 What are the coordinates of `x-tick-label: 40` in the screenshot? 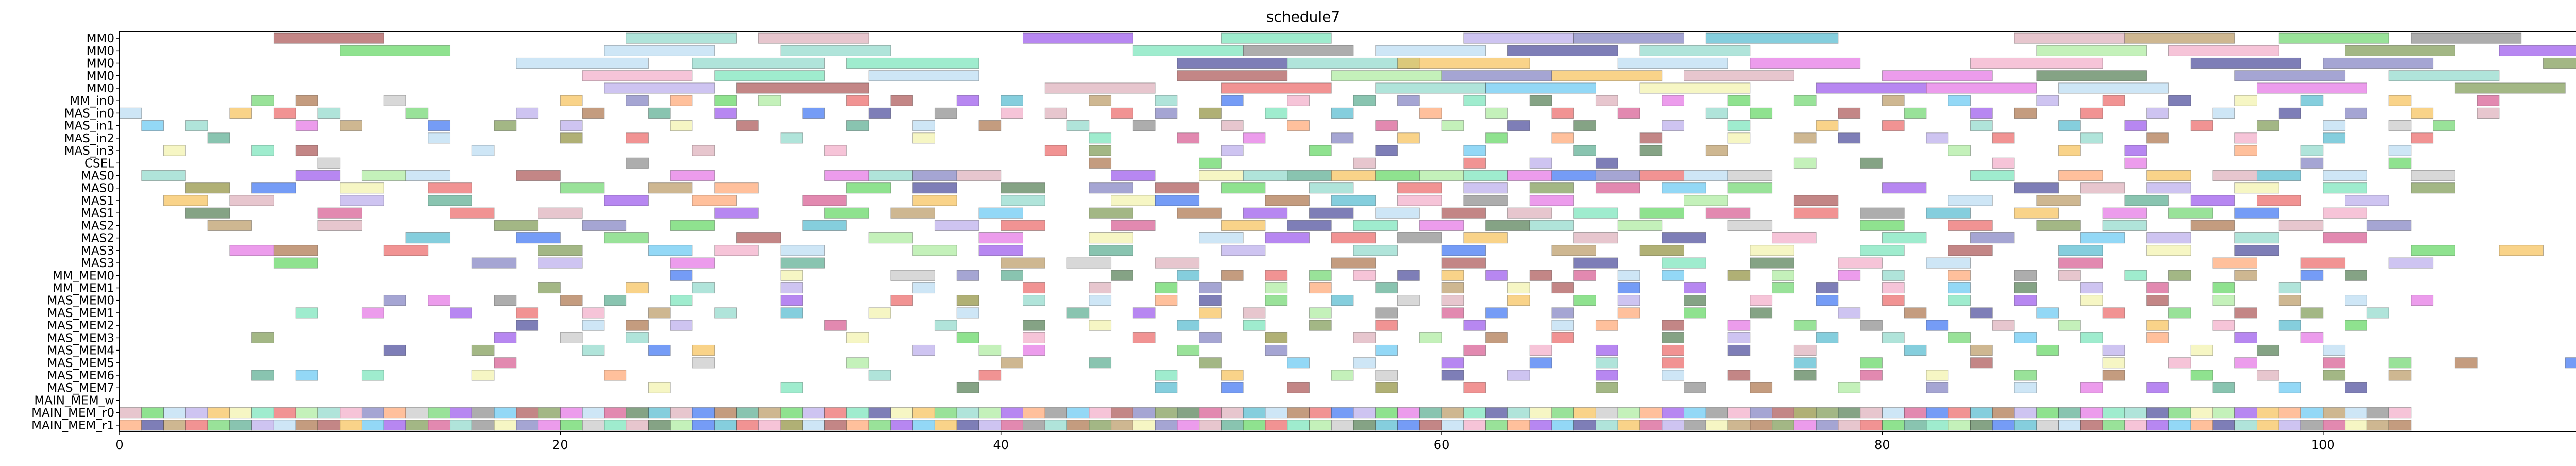 It's located at (1001, 445).